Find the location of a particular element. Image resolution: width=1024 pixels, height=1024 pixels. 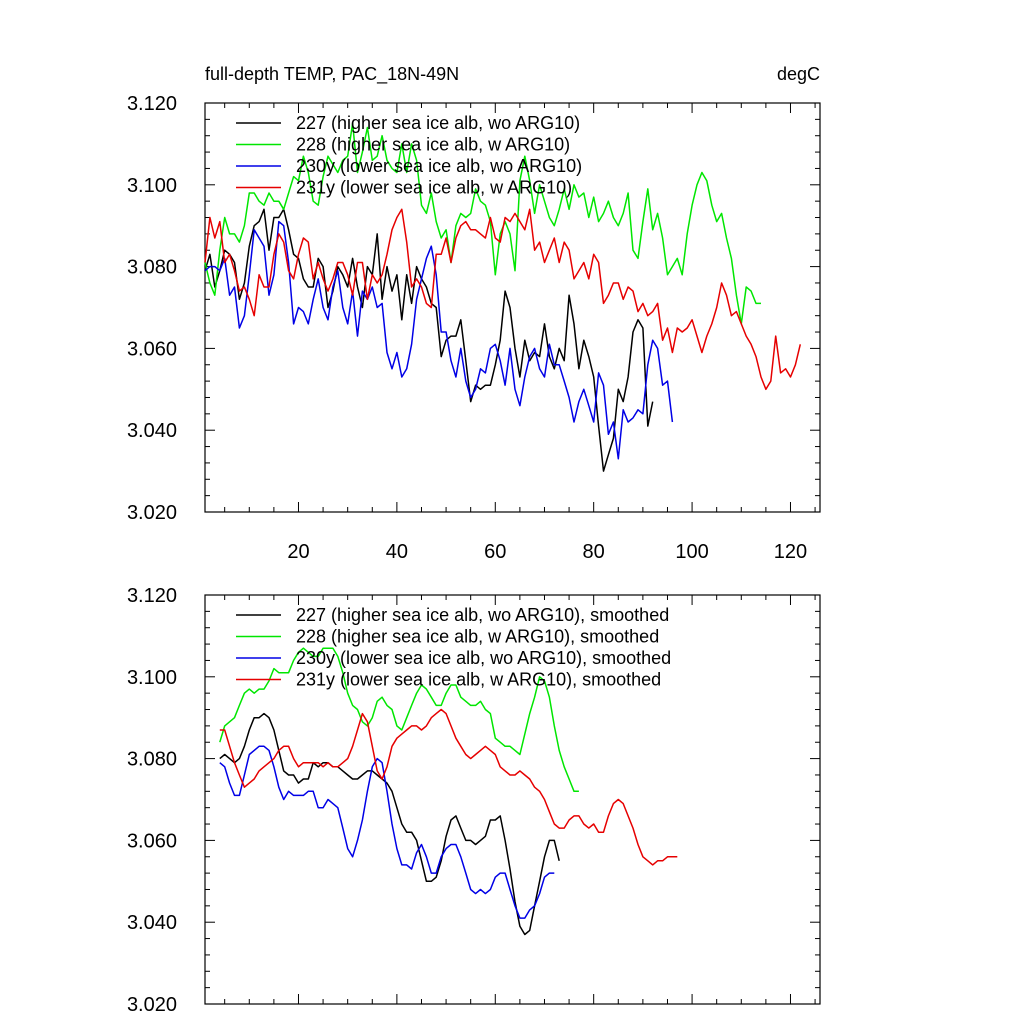

x-tick-label: 80 is located at coordinates (594, 552).